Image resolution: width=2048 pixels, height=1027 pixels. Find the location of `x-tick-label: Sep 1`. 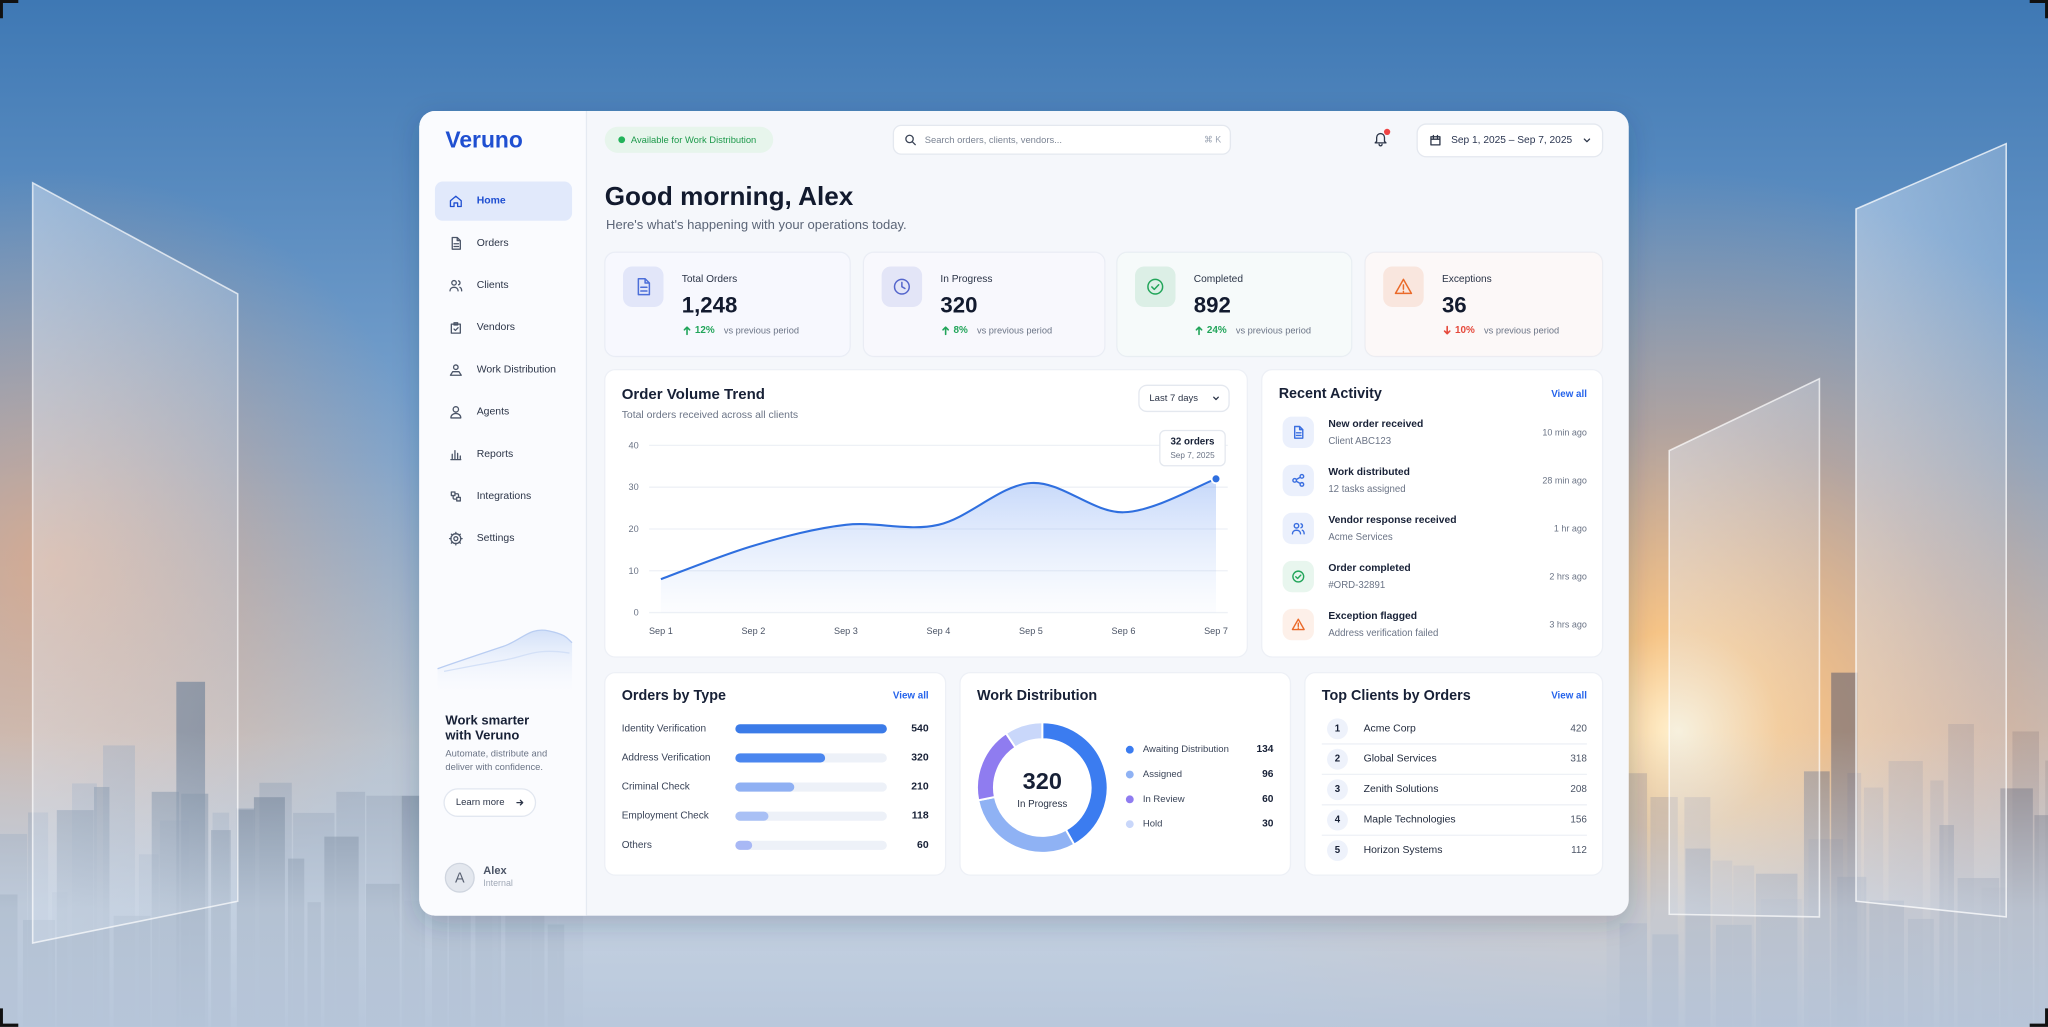

x-tick-label: Sep 1 is located at coordinates (661, 631).